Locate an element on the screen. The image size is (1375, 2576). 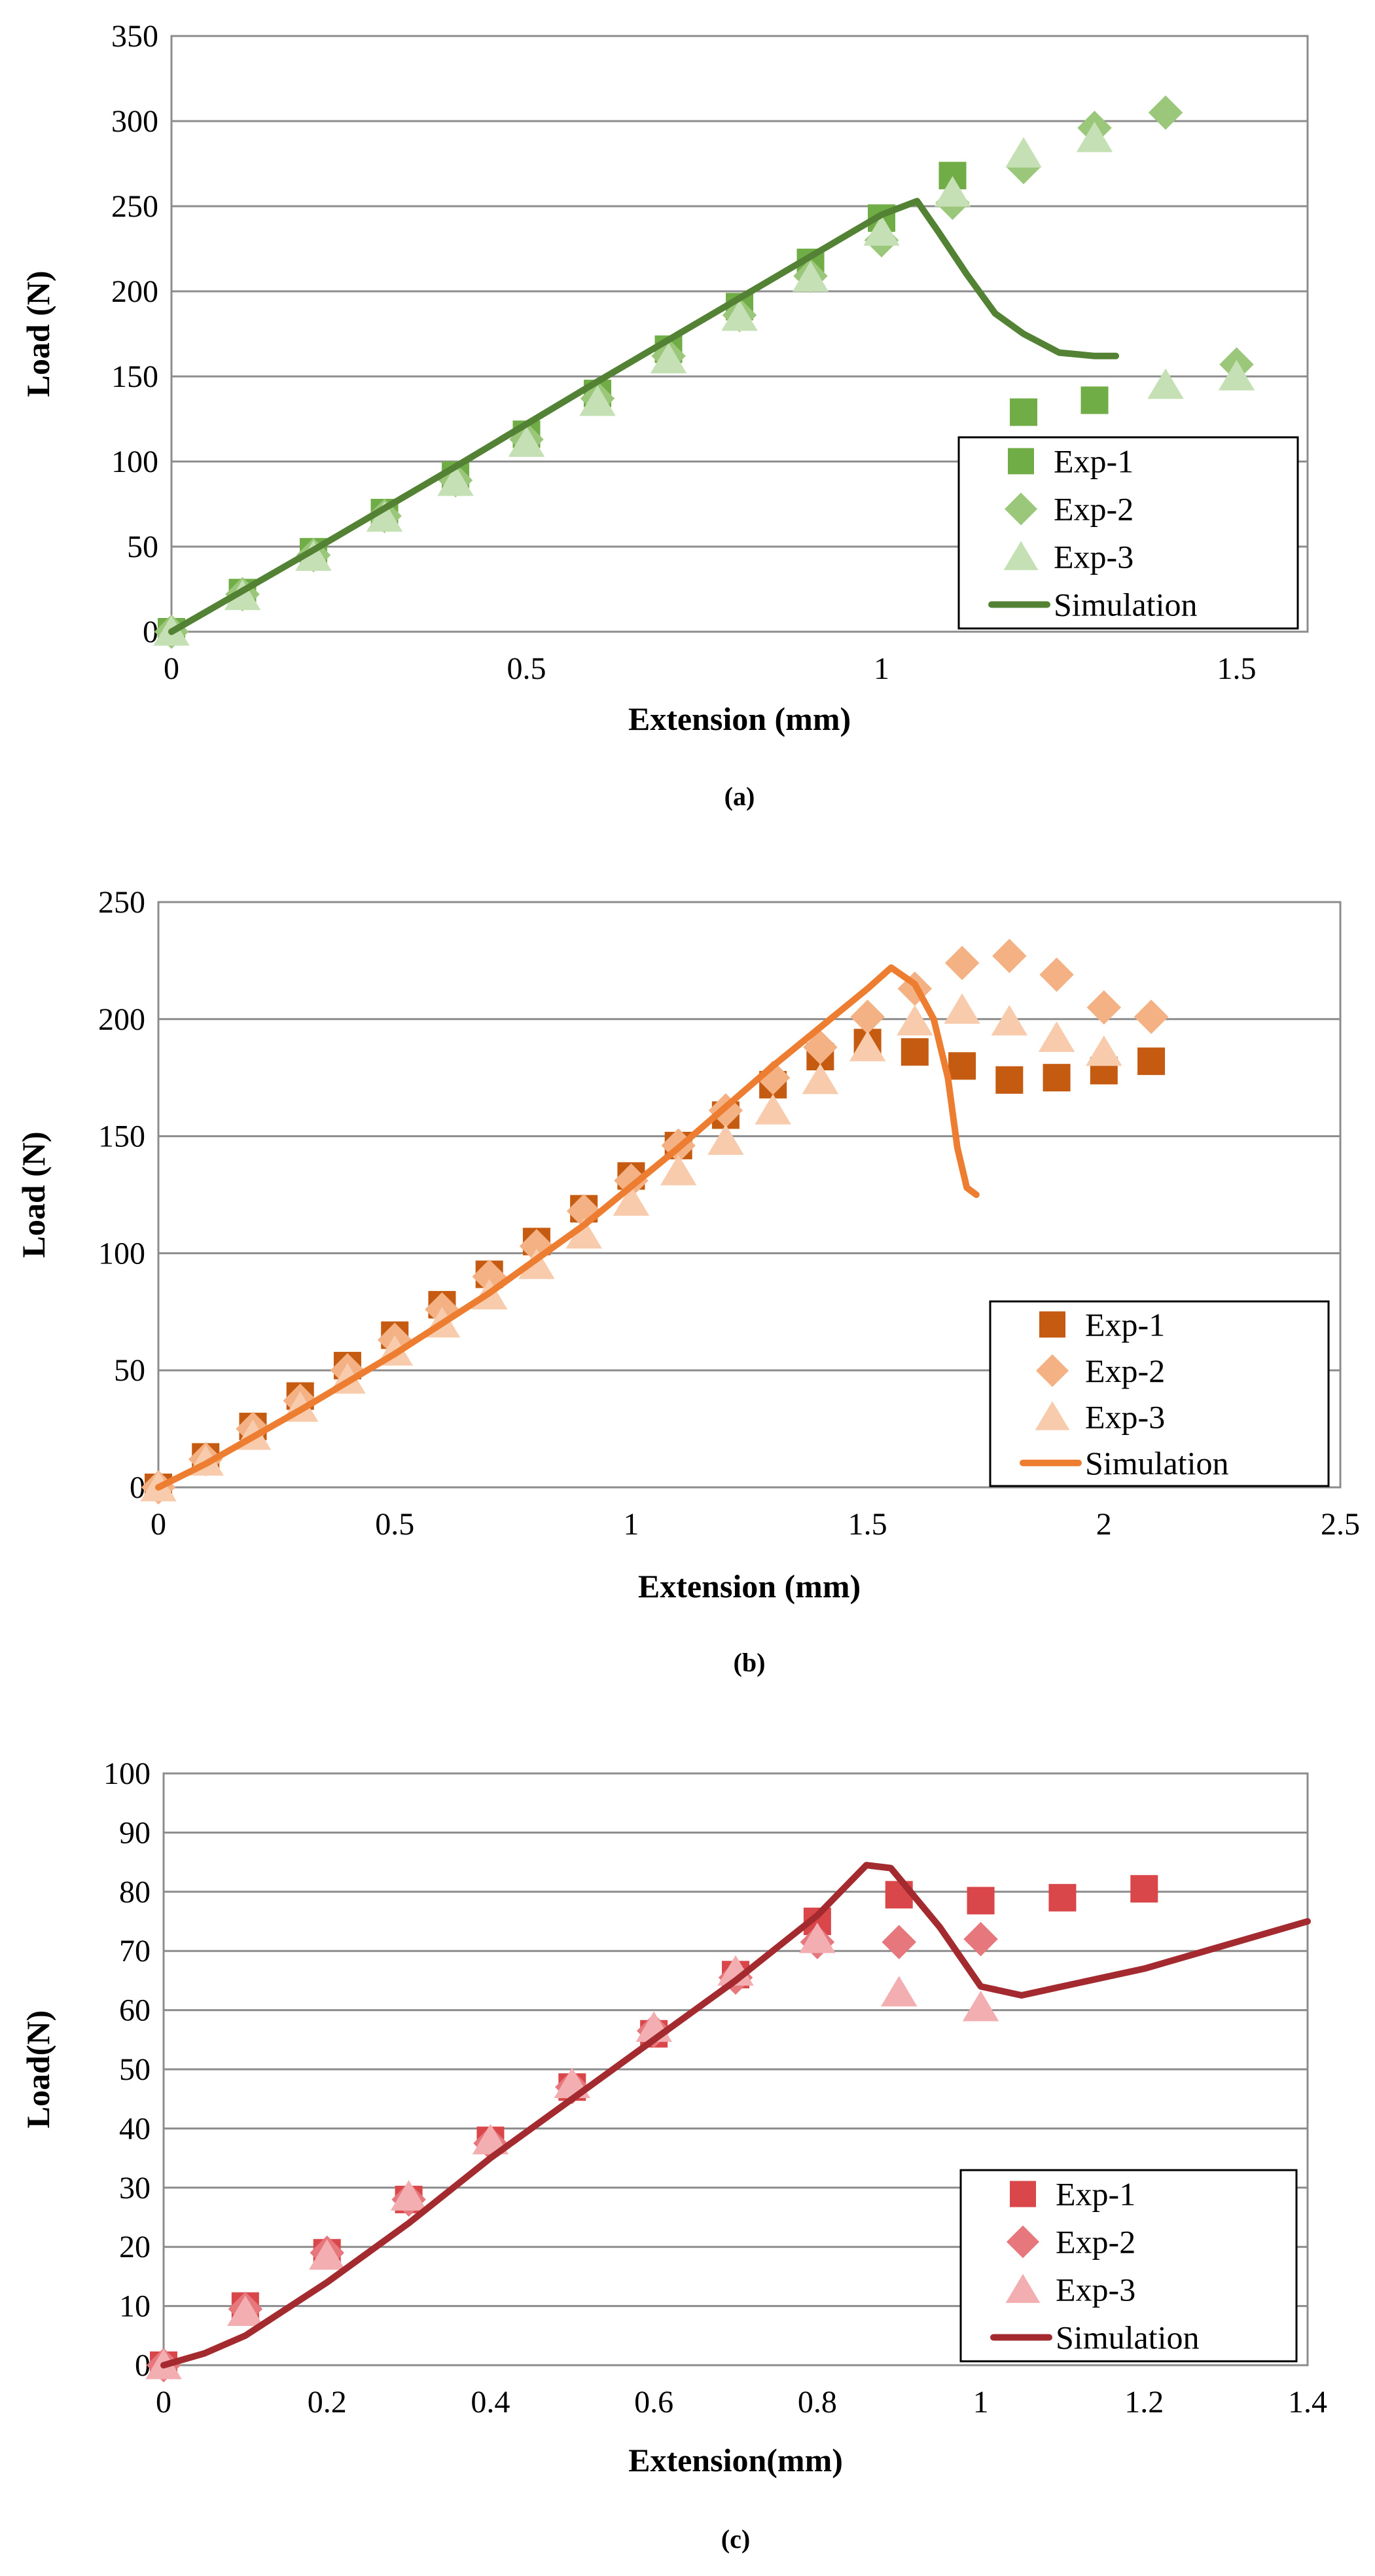
x-tick-label: 2 is located at coordinates (1104, 1524).